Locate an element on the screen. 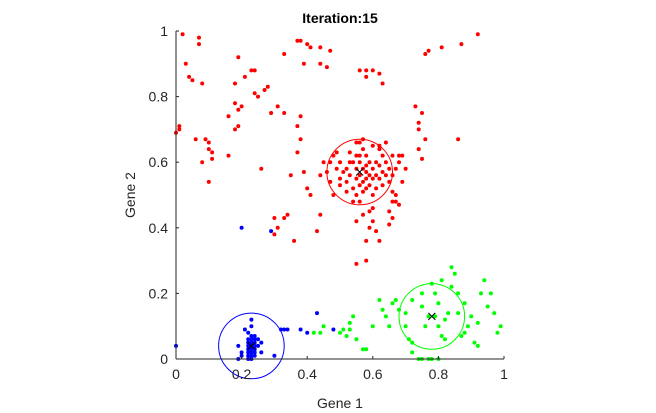 The width and height of the screenshot is (656, 413). x-tick-label: 0 is located at coordinates (176, 374).